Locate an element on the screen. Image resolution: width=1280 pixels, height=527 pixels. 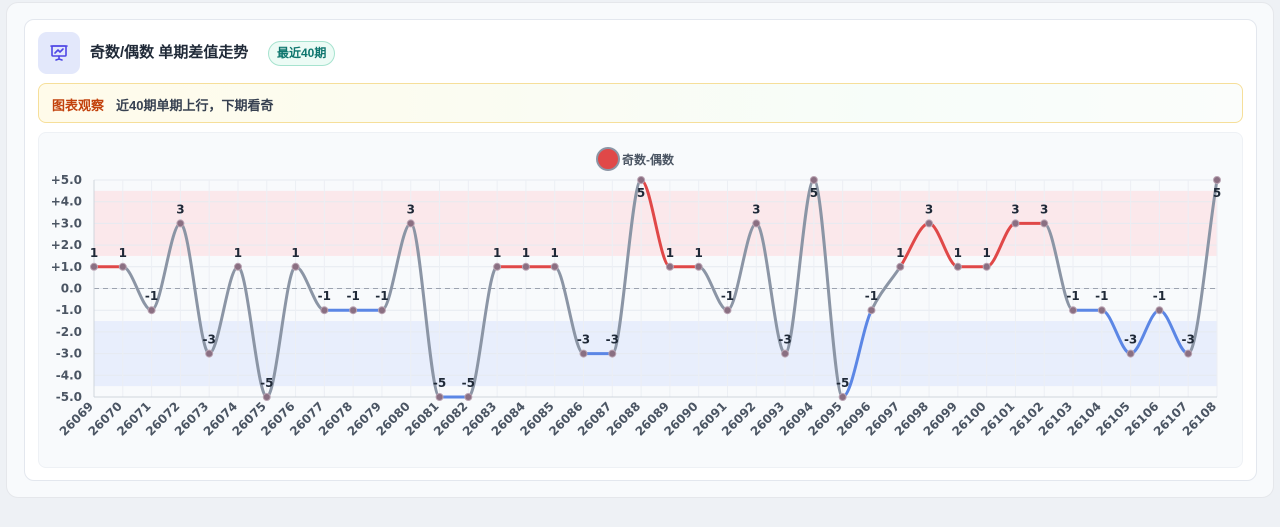
y-tick-label: -3.0 is located at coordinates (69, 354).